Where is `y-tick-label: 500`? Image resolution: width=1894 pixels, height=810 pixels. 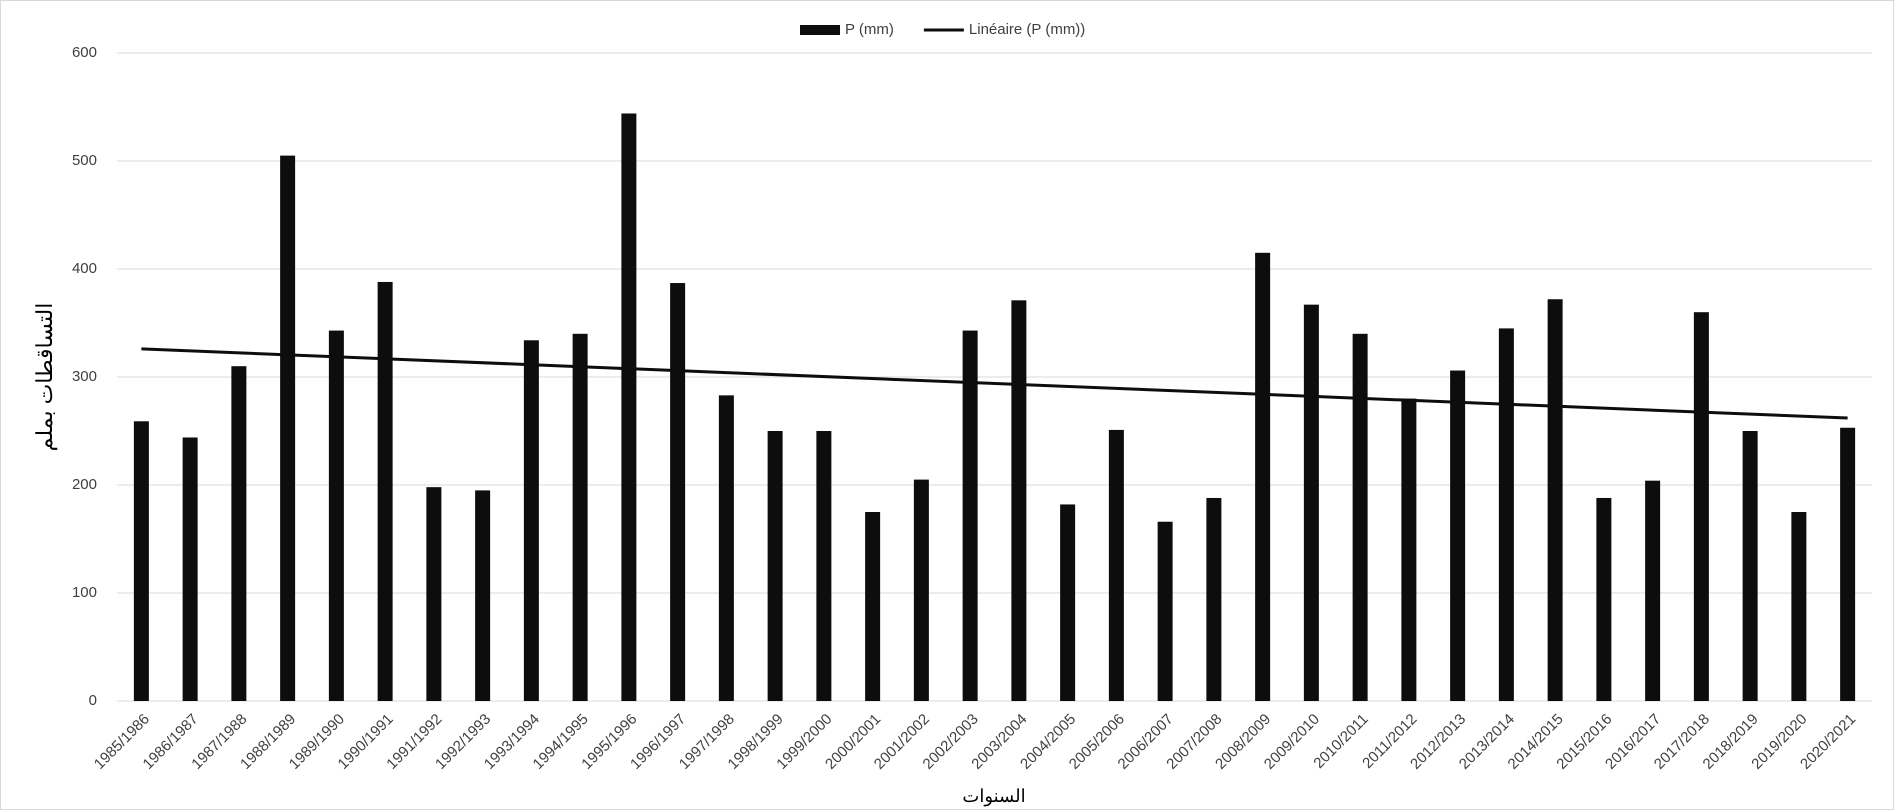 y-tick-label: 500 is located at coordinates (84, 160).